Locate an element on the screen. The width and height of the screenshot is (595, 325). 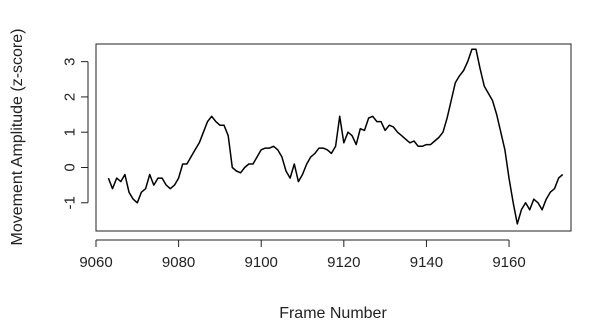
x-axis-label: Frame Number is located at coordinates (333, 313).